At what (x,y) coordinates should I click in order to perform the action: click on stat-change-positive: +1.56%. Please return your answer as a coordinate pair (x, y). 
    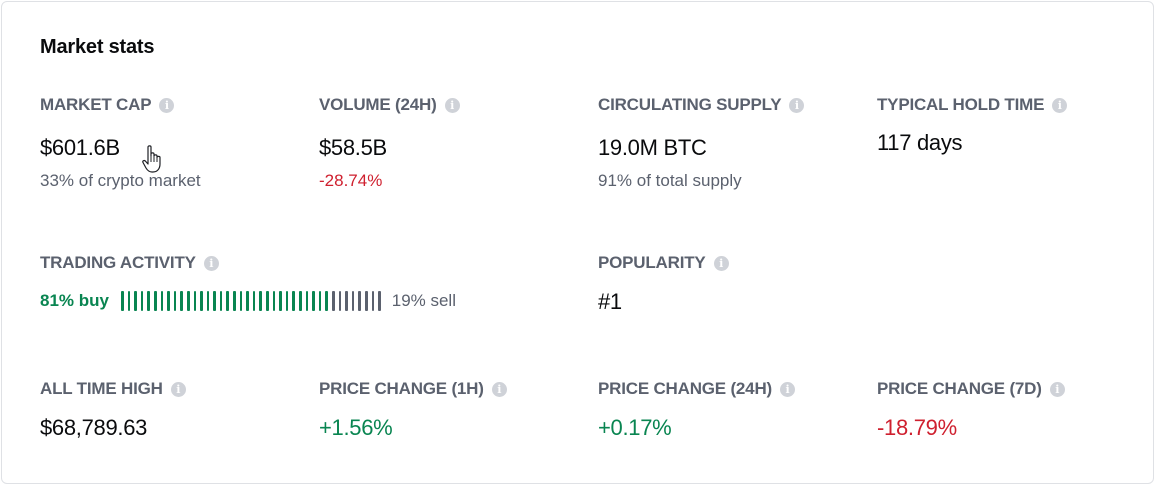
    Looking at the image, I should click on (356, 427).